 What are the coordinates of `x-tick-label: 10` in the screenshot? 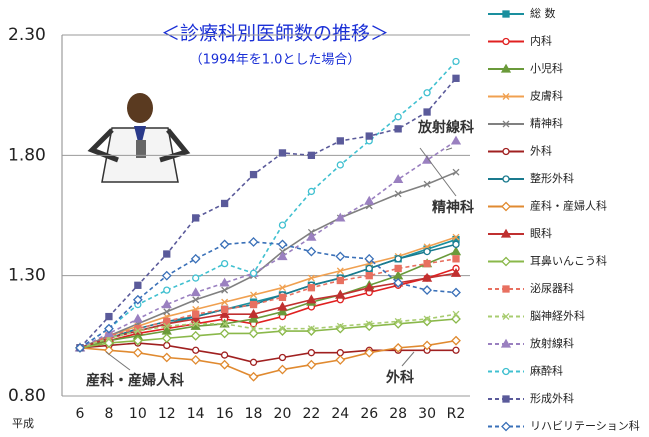 It's located at (138, 414).